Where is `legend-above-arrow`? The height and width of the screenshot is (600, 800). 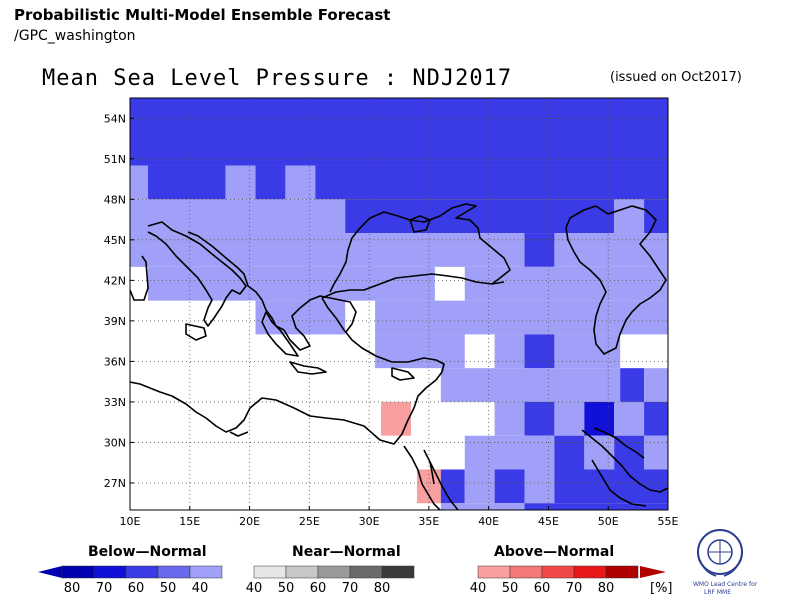 legend-above-arrow is located at coordinates (653, 572).